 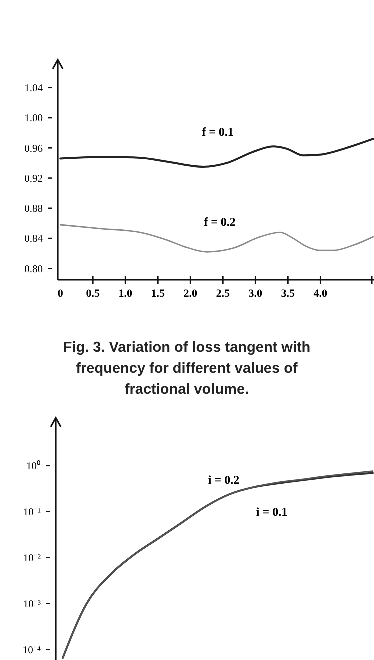 What do you see at coordinates (218, 132) in the screenshot?
I see `series-label: f = 0.1` at bounding box center [218, 132].